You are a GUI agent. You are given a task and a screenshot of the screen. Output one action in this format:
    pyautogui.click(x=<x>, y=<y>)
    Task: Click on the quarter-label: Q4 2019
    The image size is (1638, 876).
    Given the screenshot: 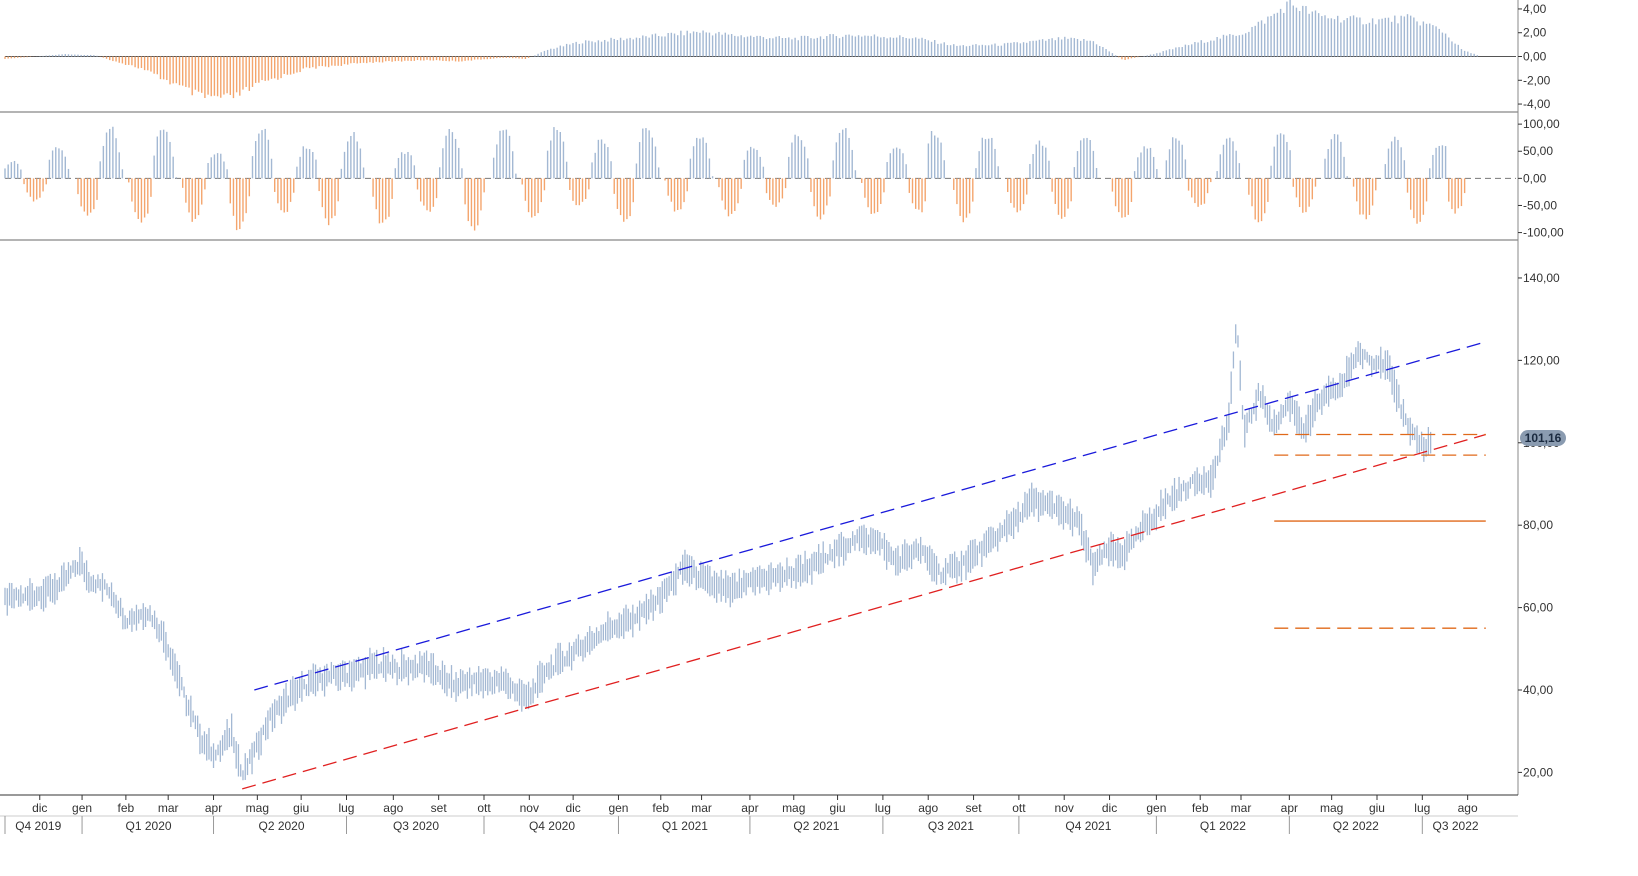 What is the action you would take?
    pyautogui.click(x=38, y=826)
    